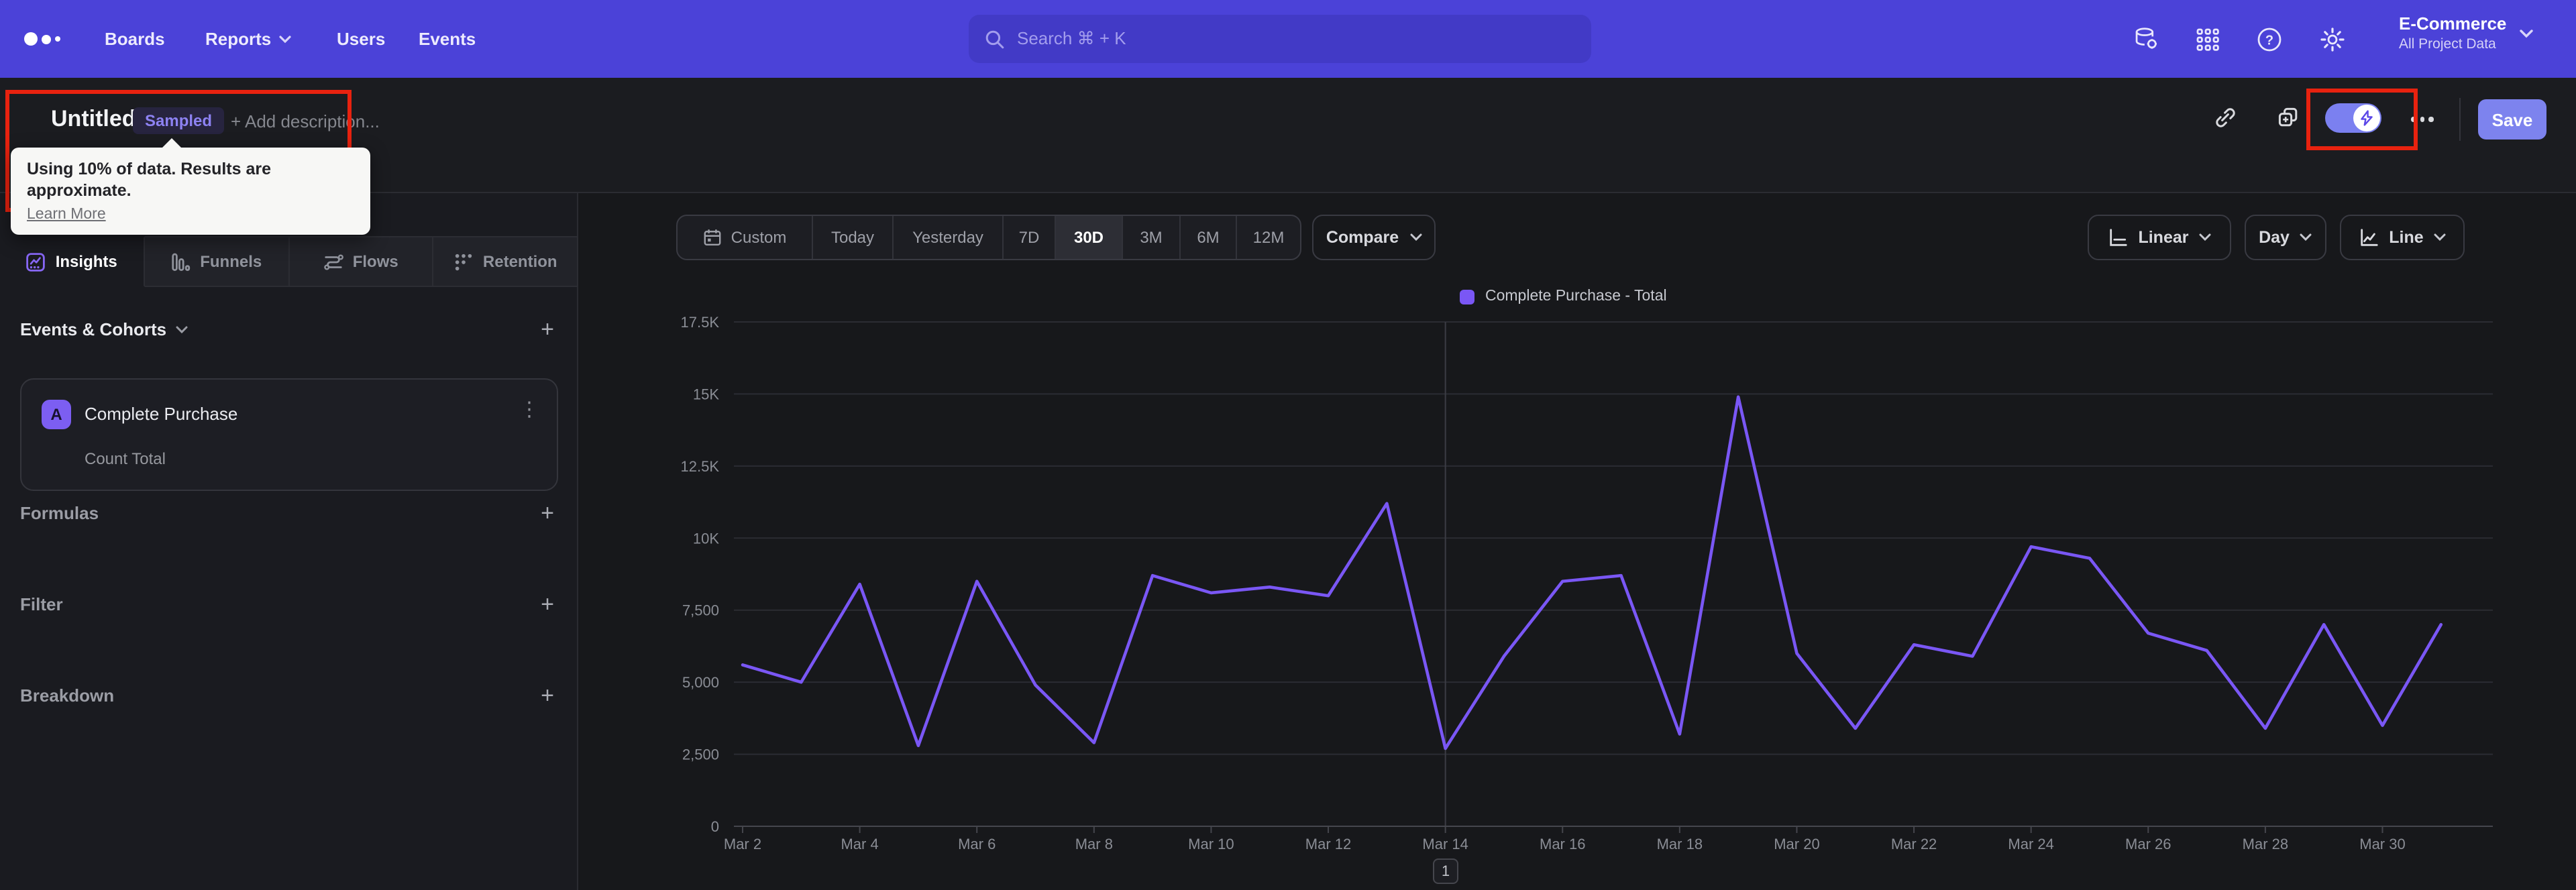  Describe the element at coordinates (42, 39) in the screenshot. I see `mixpanel-logo-icon` at that location.